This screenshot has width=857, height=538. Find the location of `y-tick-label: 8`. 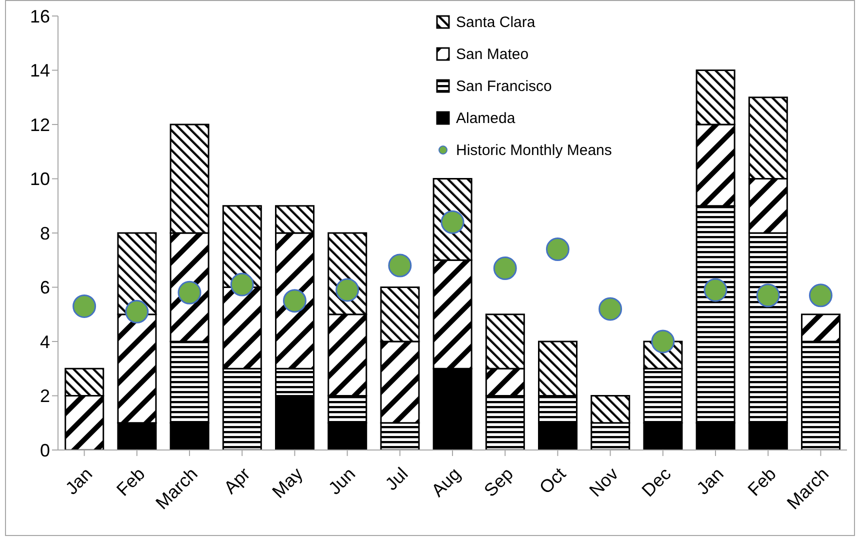

y-tick-label: 8 is located at coordinates (45, 233).